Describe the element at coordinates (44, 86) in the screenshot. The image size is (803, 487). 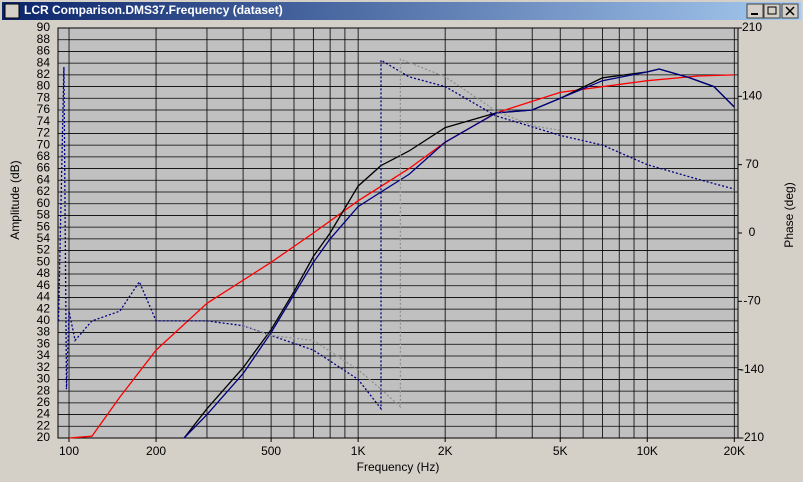
I see `y-tick-label: 80` at that location.